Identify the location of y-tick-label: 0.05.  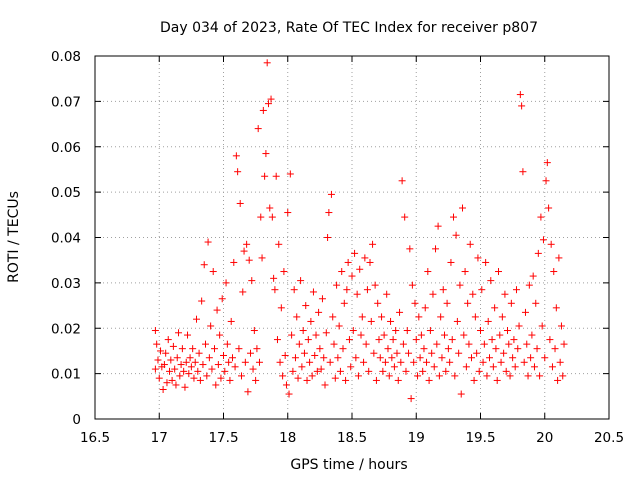
(66, 193).